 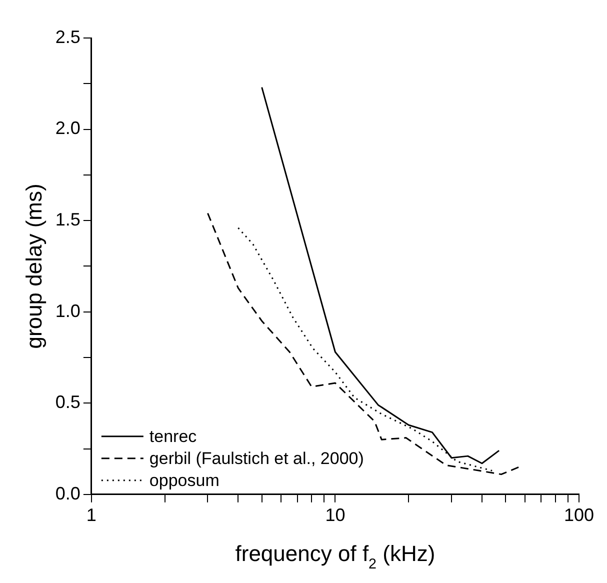 What do you see at coordinates (91, 515) in the screenshot?
I see `x-tick-label: 1` at bounding box center [91, 515].